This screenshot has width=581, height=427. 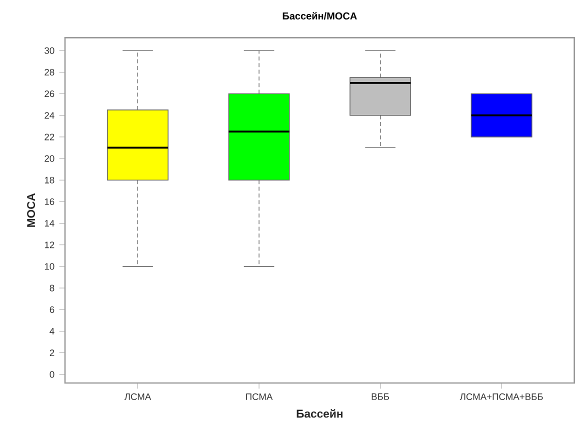 I want to click on y-tick-label: 26, so click(x=49, y=94).